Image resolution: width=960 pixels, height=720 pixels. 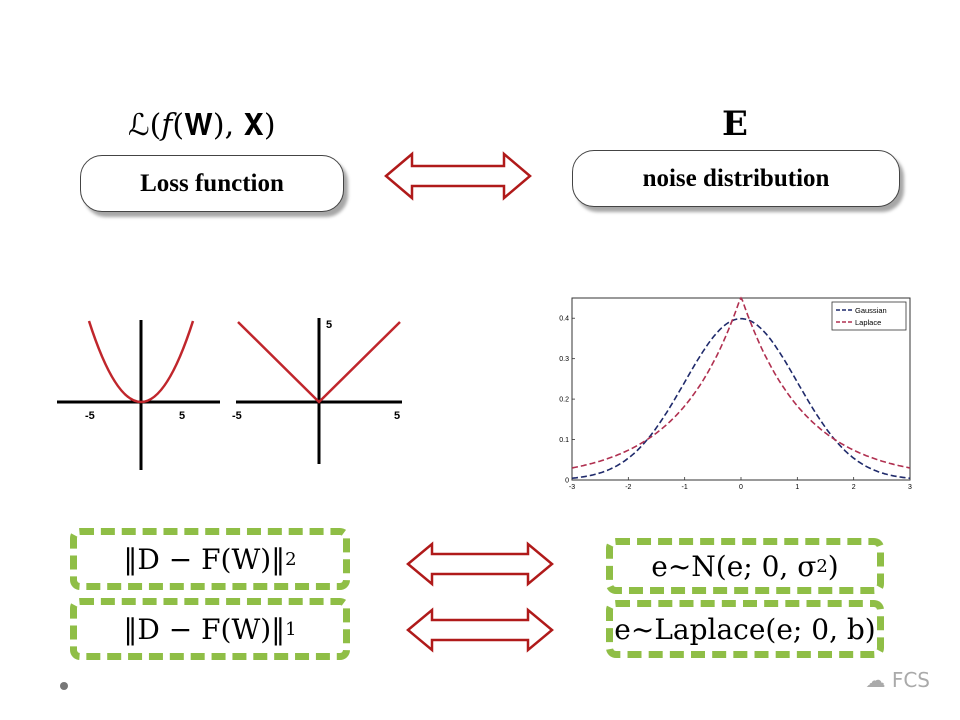 What do you see at coordinates (734, 566) in the screenshot?
I see `gaussian-noise-equation: e~N(e; 0, σ` at bounding box center [734, 566].